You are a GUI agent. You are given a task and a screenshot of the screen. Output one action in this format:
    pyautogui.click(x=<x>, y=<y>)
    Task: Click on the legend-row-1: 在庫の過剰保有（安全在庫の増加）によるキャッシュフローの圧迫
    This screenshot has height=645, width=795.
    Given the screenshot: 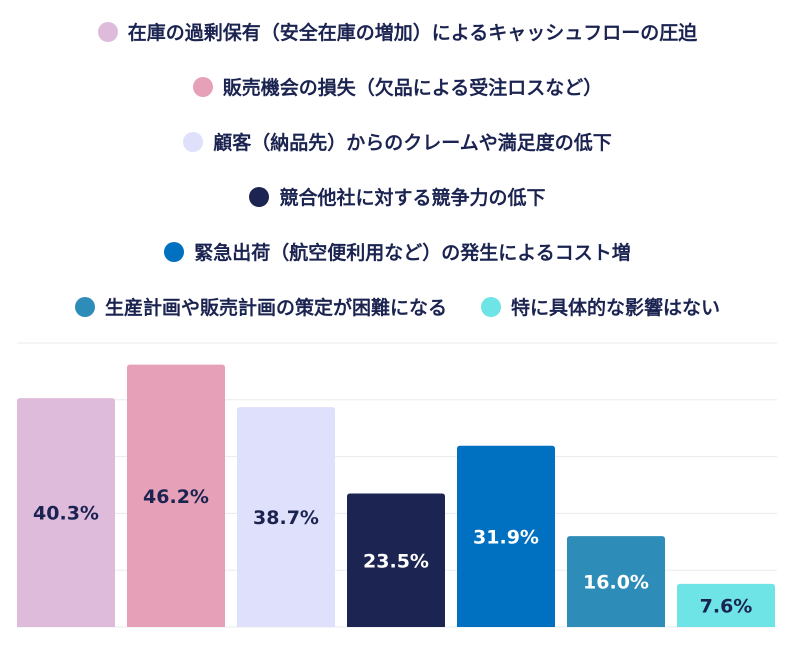 What is the action you would take?
    pyautogui.click(x=397, y=31)
    